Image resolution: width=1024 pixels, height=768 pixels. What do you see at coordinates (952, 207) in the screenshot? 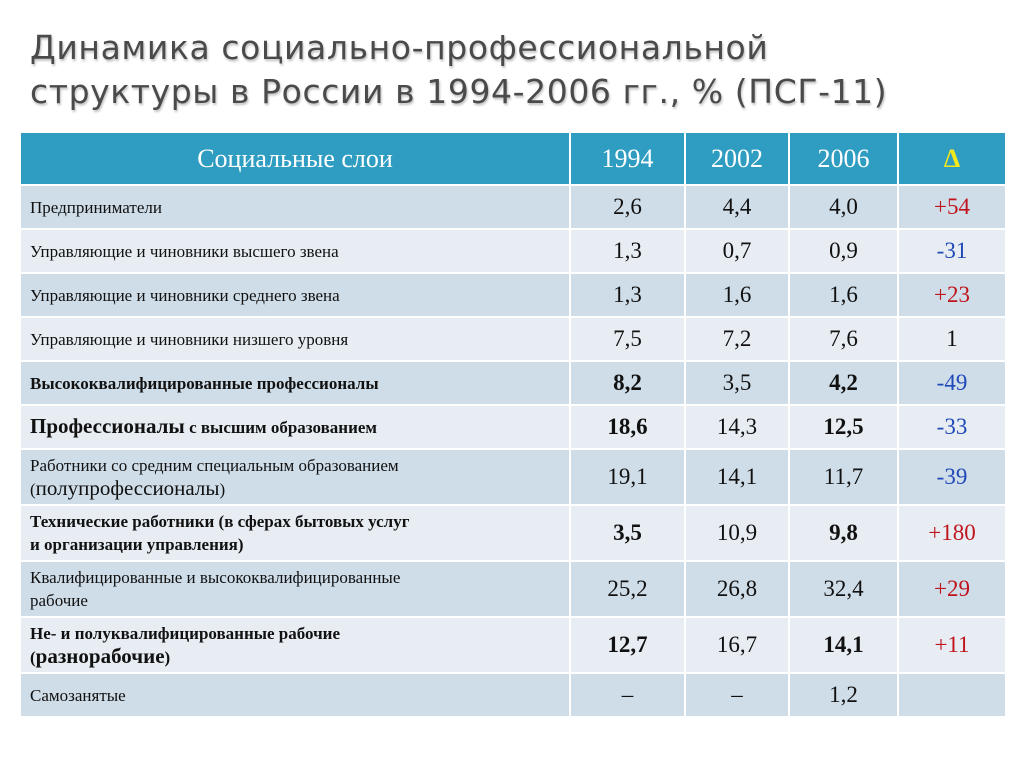
I see `delta-value: +54` at bounding box center [952, 207].